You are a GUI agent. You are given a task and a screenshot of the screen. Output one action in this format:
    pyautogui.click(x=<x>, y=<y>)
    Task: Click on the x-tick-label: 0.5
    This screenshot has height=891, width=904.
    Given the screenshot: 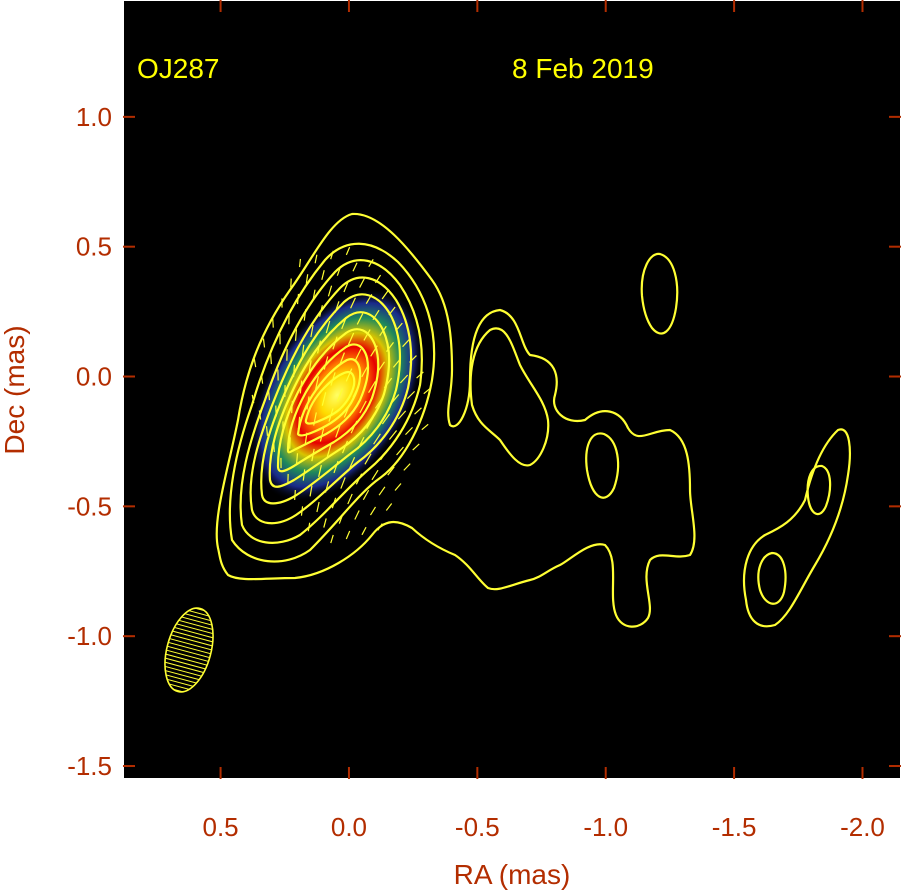 What is the action you would take?
    pyautogui.click(x=220, y=827)
    